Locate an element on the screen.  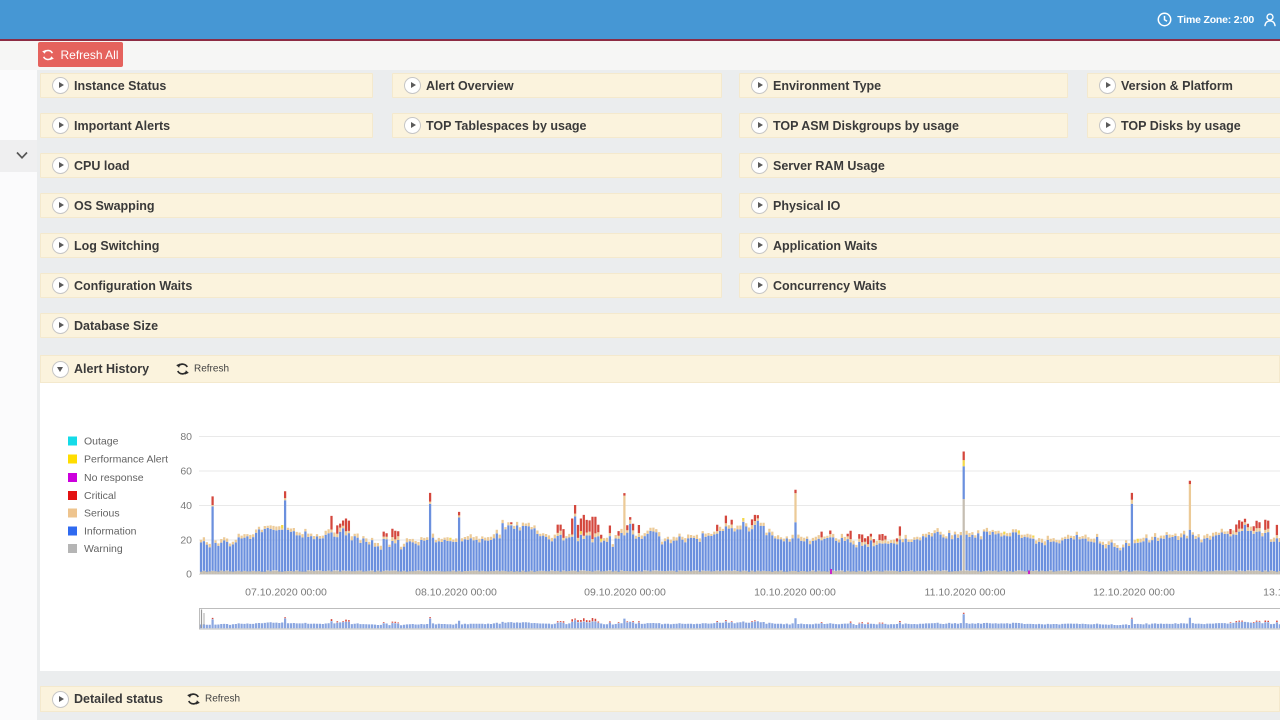
svg-text: 20 is located at coordinates (186, 541).